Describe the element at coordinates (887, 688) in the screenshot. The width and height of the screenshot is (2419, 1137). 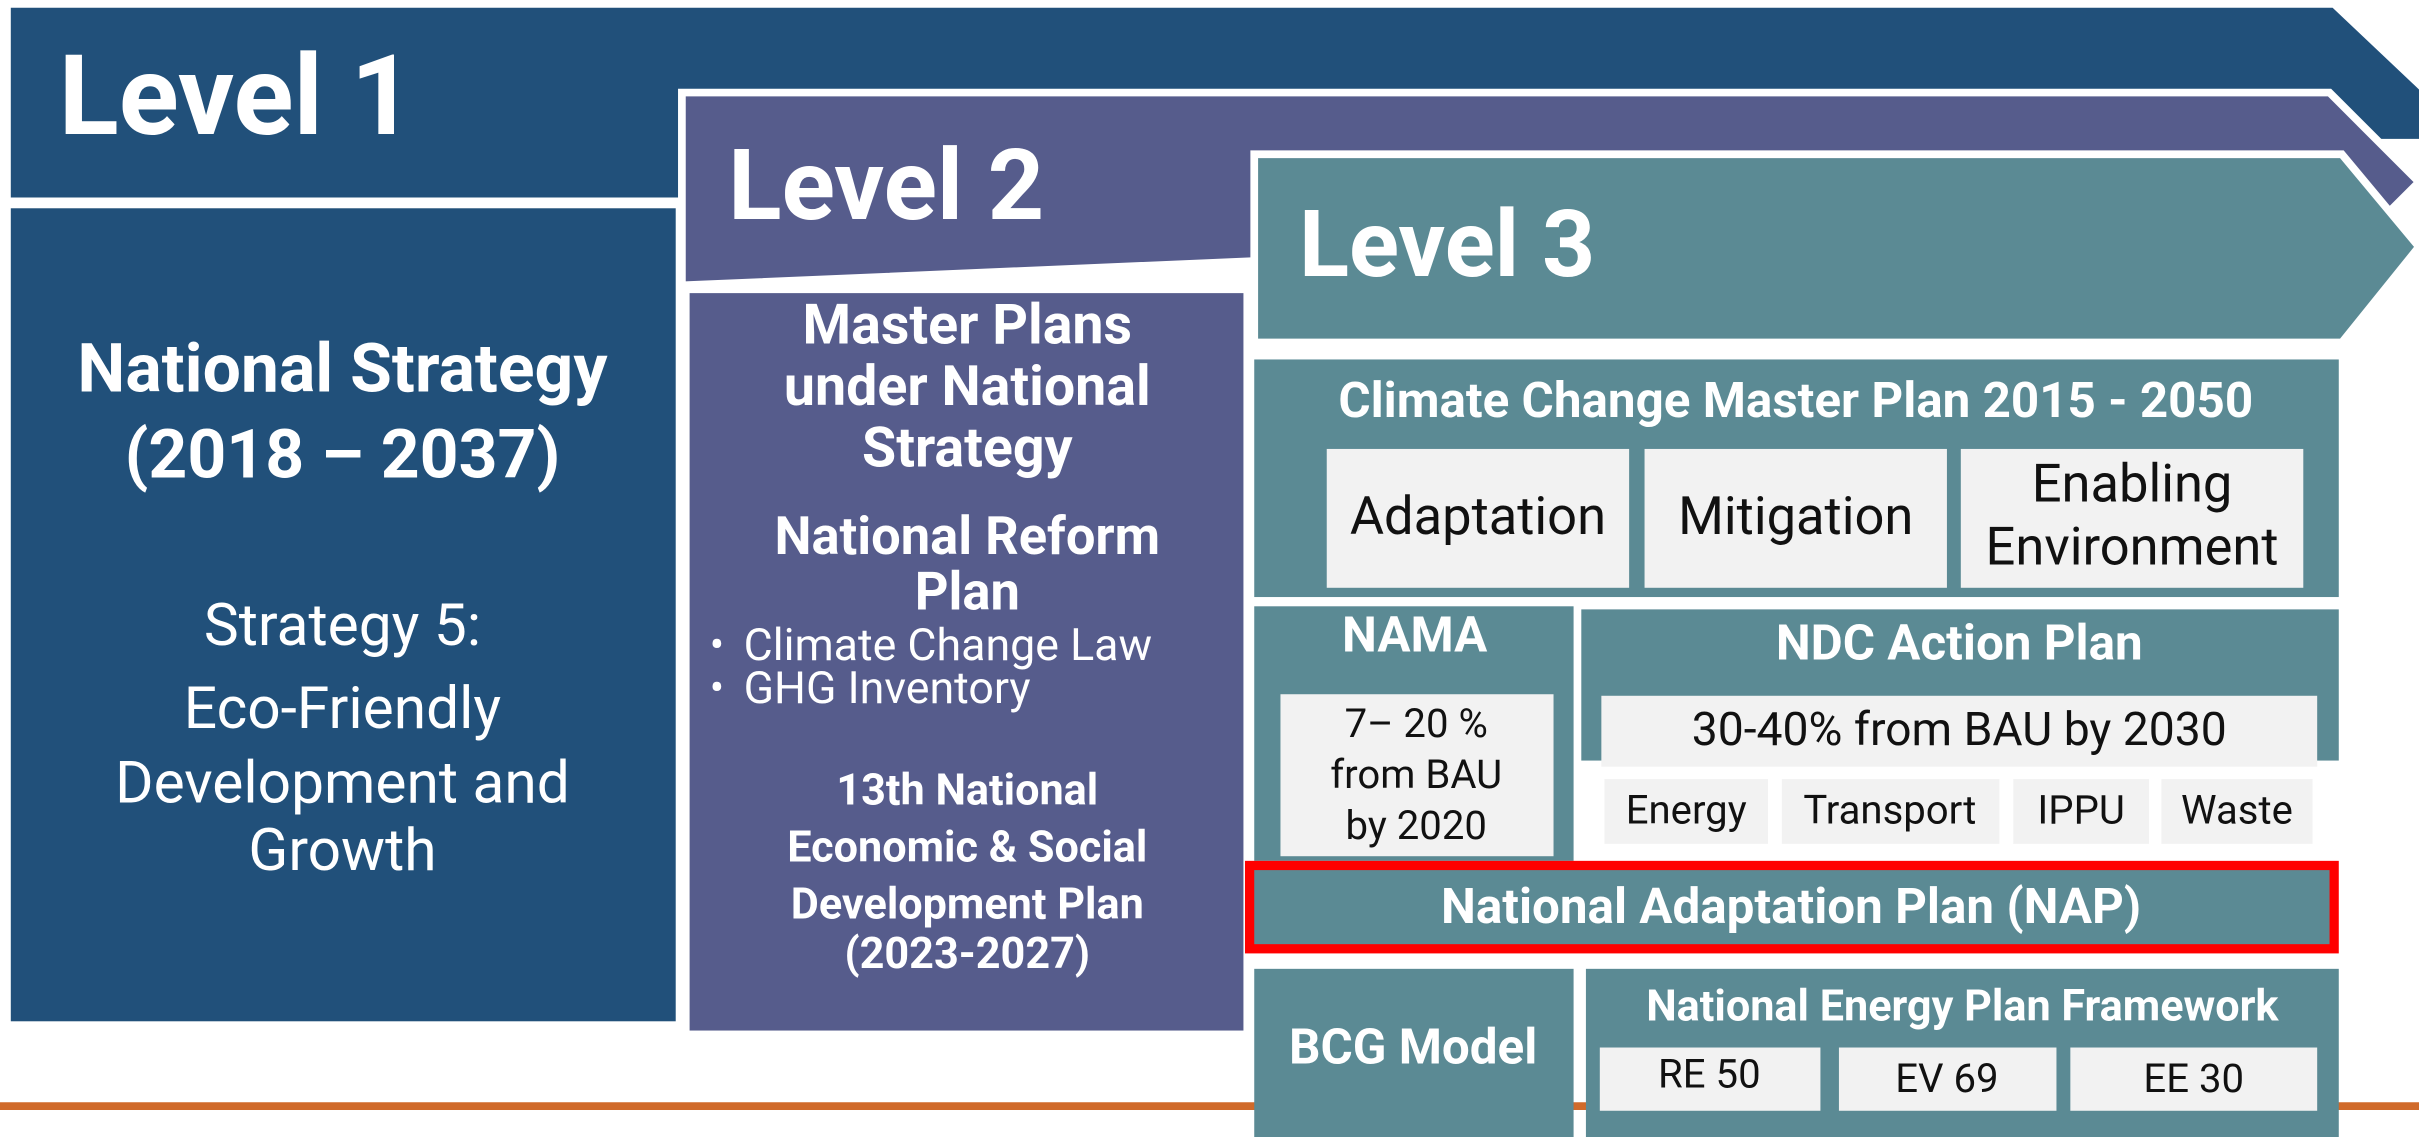
I see `bullet-text: GHG Inventory` at that location.